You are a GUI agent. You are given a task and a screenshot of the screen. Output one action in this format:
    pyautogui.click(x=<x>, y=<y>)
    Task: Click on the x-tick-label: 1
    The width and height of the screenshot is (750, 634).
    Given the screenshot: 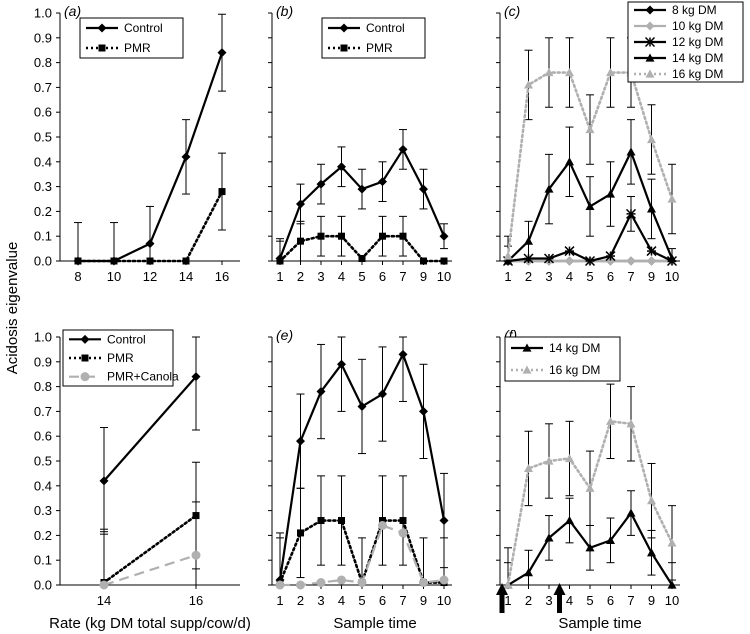 What is the action you would take?
    pyautogui.click(x=279, y=600)
    